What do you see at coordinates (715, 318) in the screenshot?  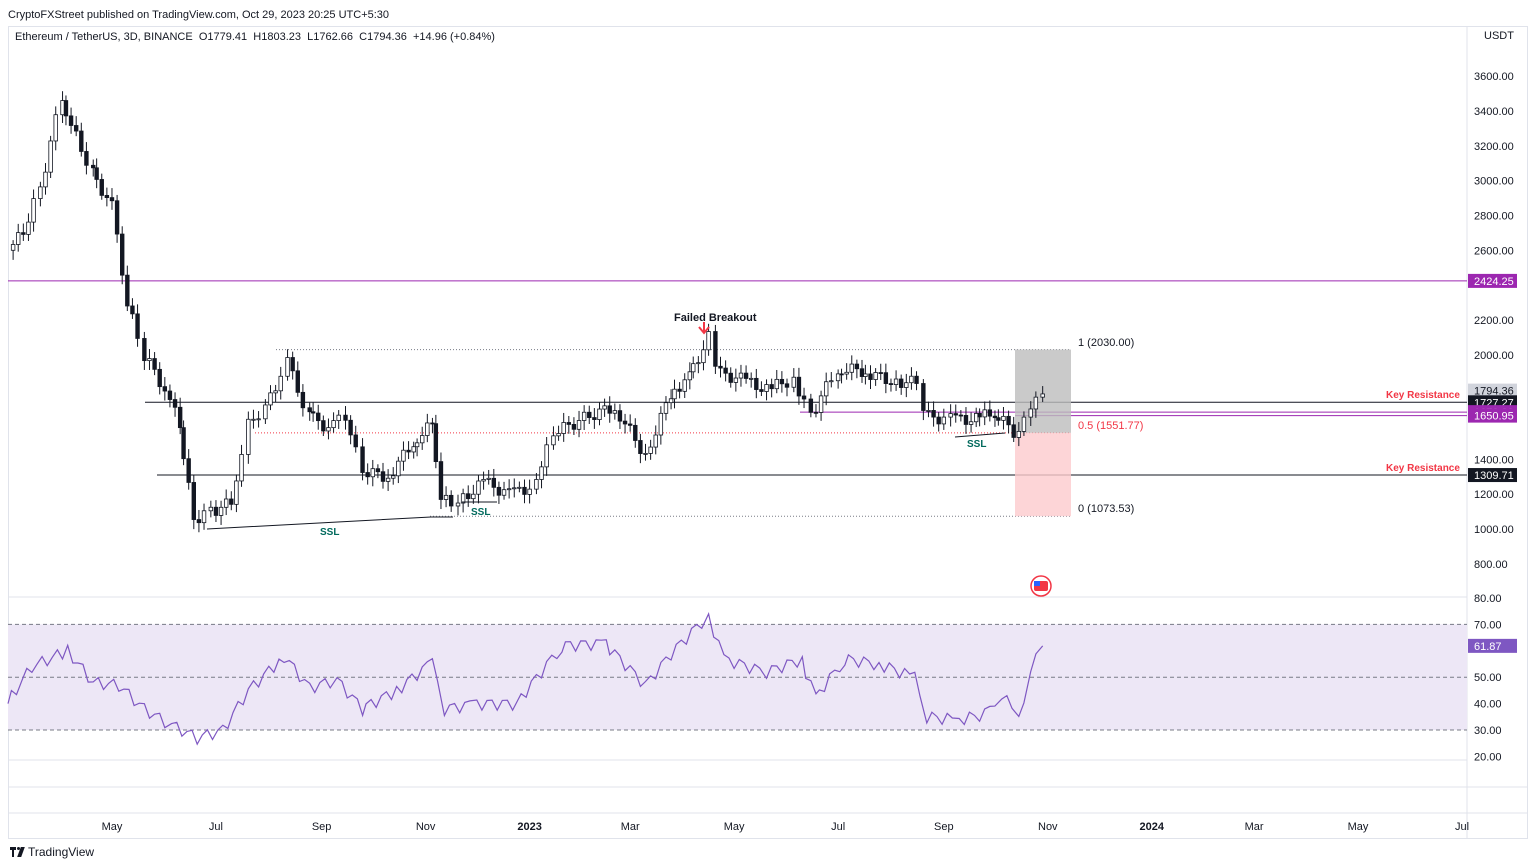 I see `failed-breakout-label: Failed Breakout` at bounding box center [715, 318].